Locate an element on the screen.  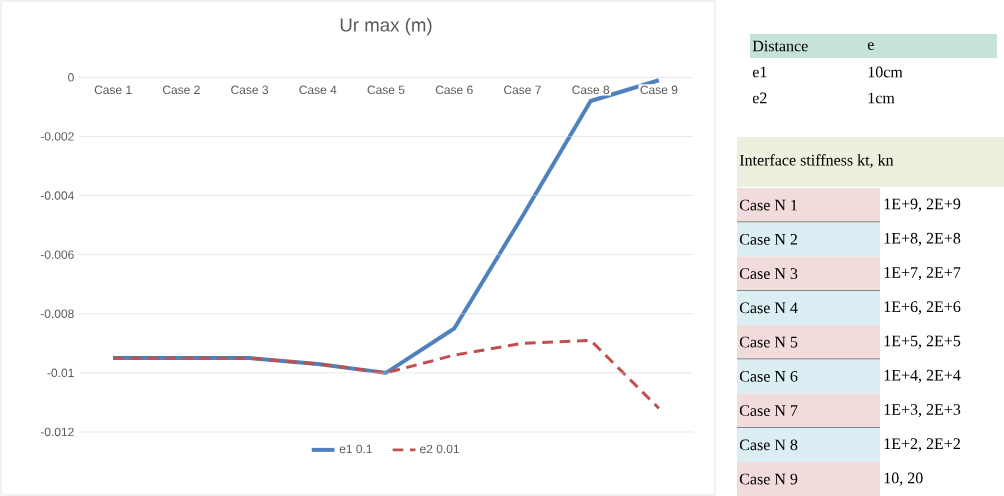
text: 1cm is located at coordinates (881, 98).